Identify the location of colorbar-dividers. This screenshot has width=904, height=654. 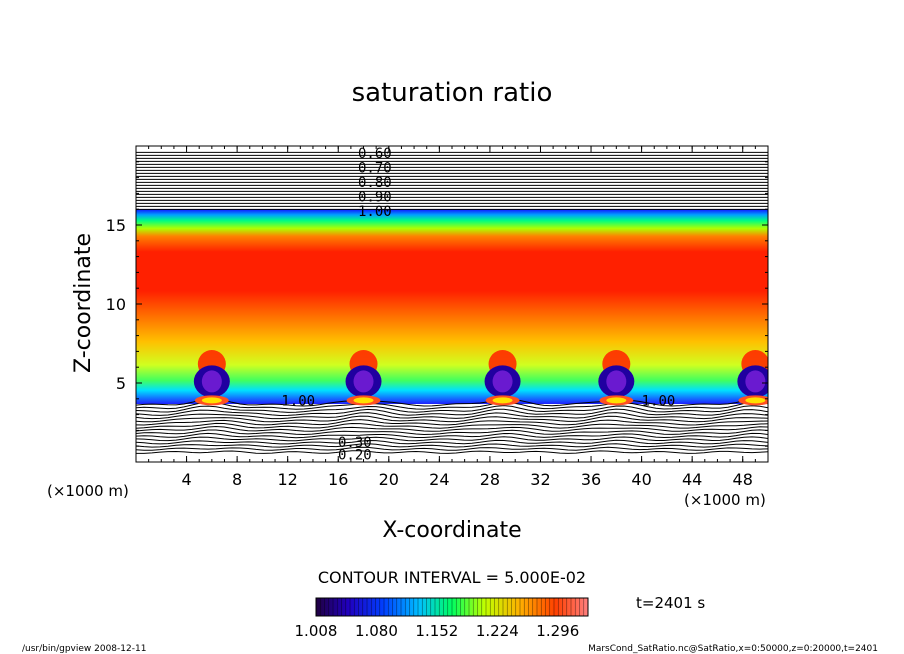
(452, 607).